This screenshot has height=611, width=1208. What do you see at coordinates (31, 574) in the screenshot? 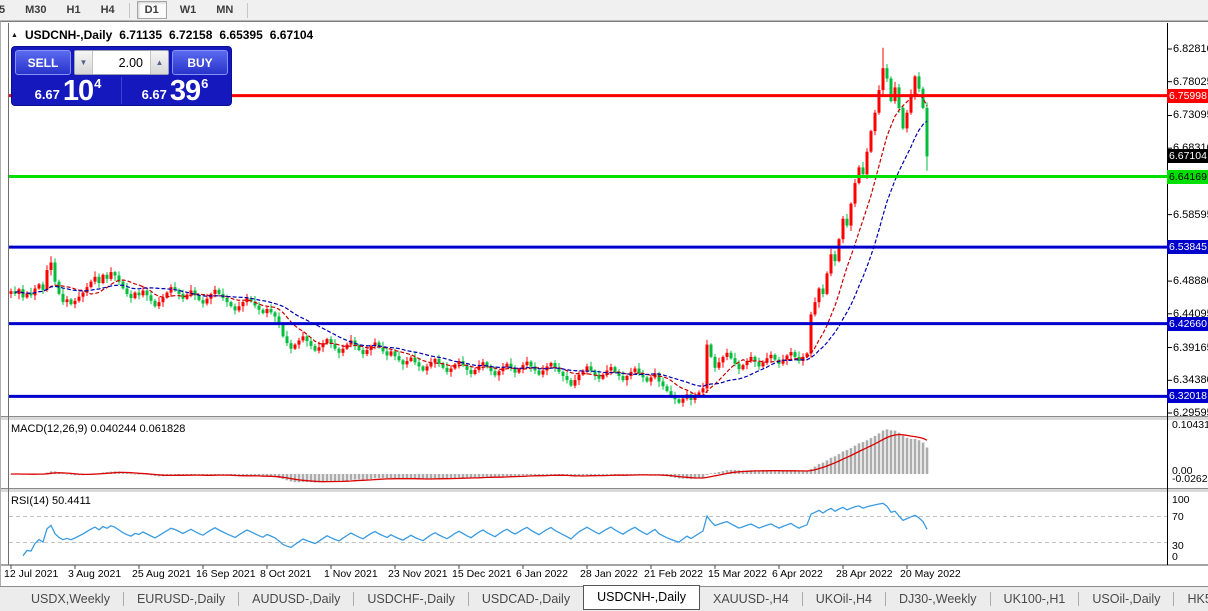
I see `date-label: 12 Jul 2021` at bounding box center [31, 574].